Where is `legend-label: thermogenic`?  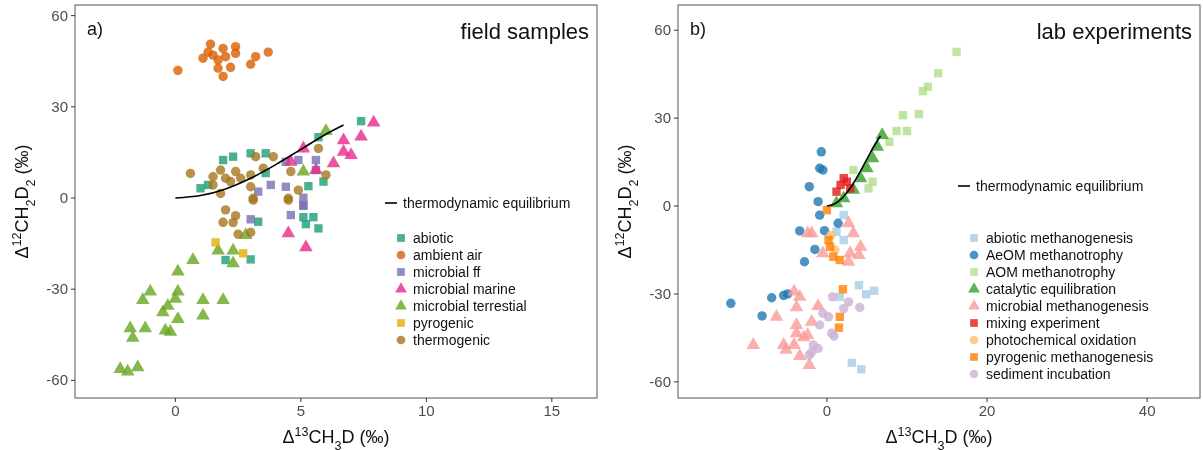 legend-label: thermogenic is located at coordinates (452, 340).